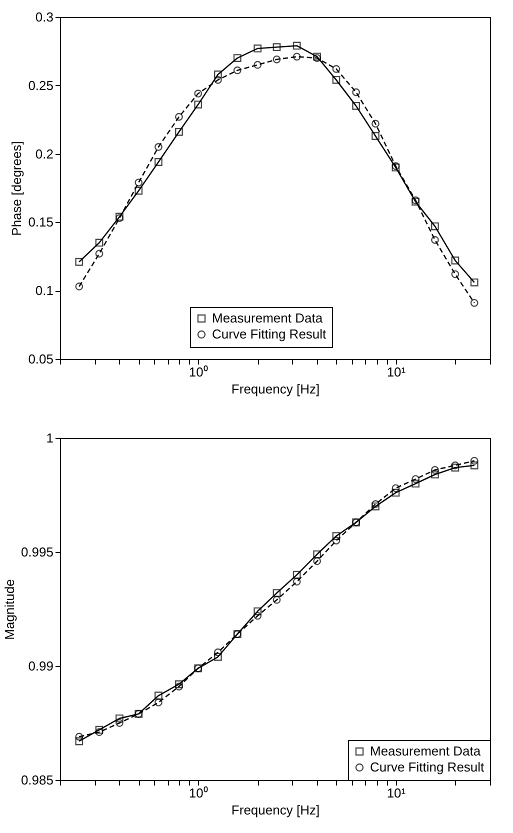 Image resolution: width=513 pixels, height=833 pixels. What do you see at coordinates (9, 609) in the screenshot?
I see `y-axis-title: Magnitude` at bounding box center [9, 609].